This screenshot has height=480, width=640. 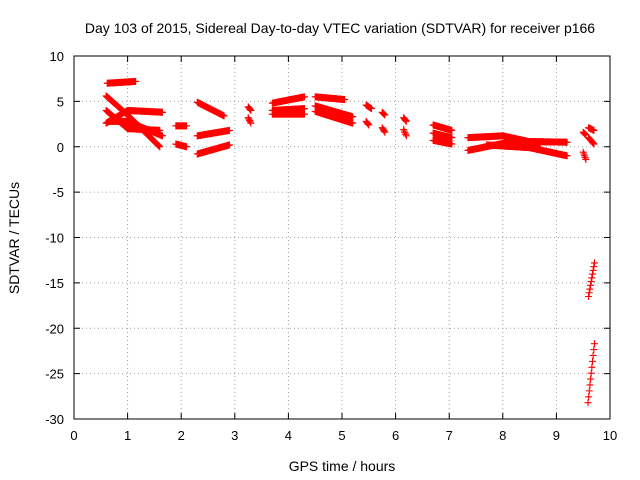 What do you see at coordinates (60, 101) in the screenshot?
I see `y-tick-label: 5` at bounding box center [60, 101].